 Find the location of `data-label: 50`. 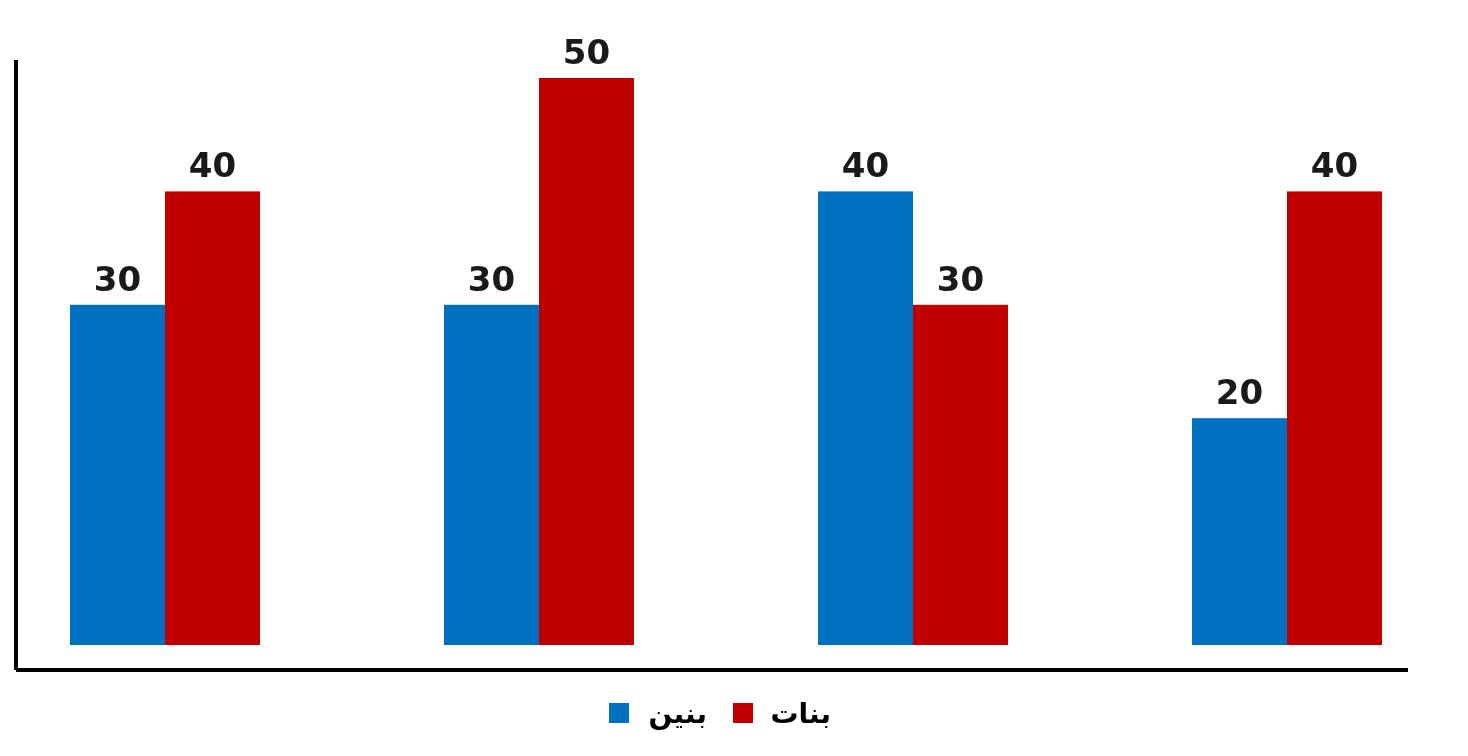

data-label: 50 is located at coordinates (586, 52).